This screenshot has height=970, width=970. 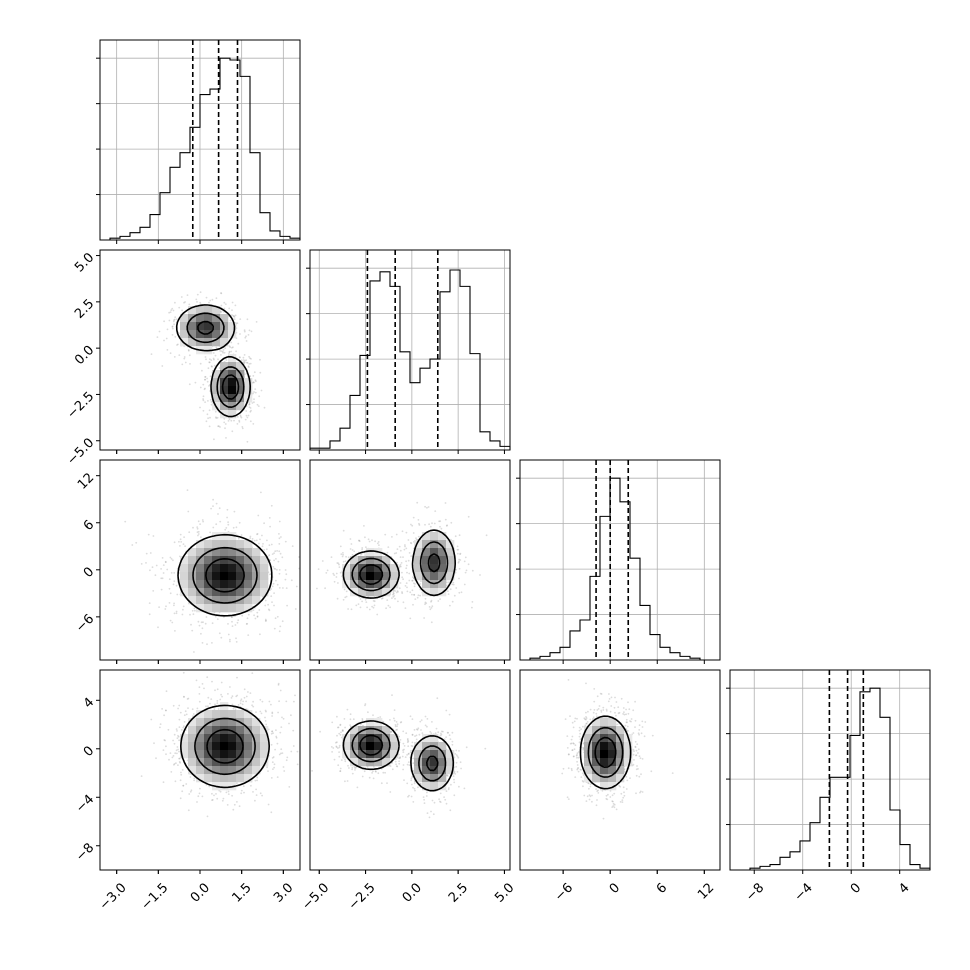 I want to click on y-tick-label: 0.0, so click(x=84, y=355).